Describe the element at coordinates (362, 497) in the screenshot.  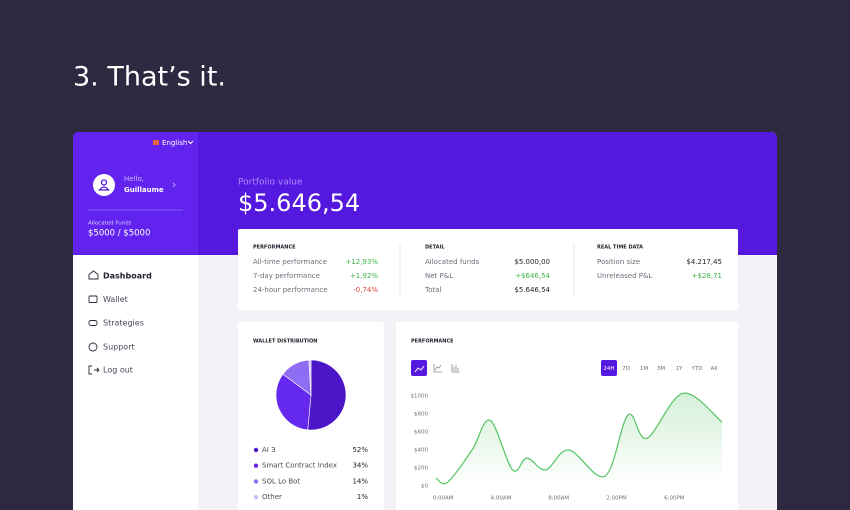
I see `legend-value: 1%` at that location.